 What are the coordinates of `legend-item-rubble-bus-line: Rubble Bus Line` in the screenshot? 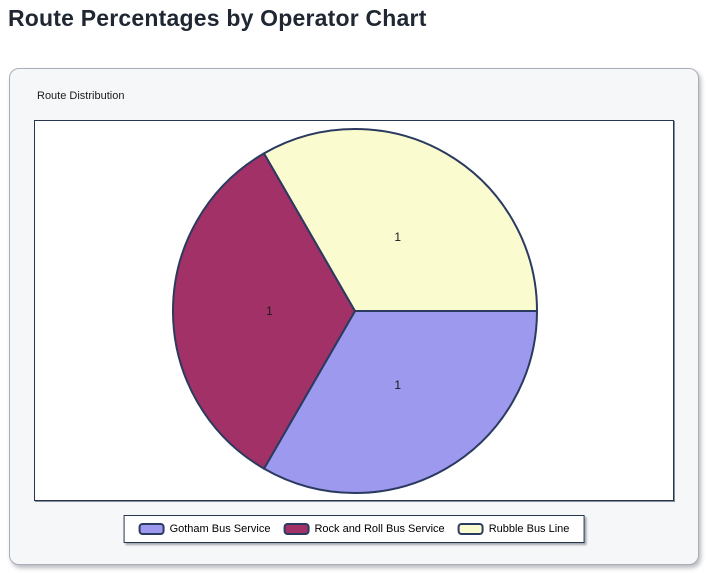 It's located at (513, 529).